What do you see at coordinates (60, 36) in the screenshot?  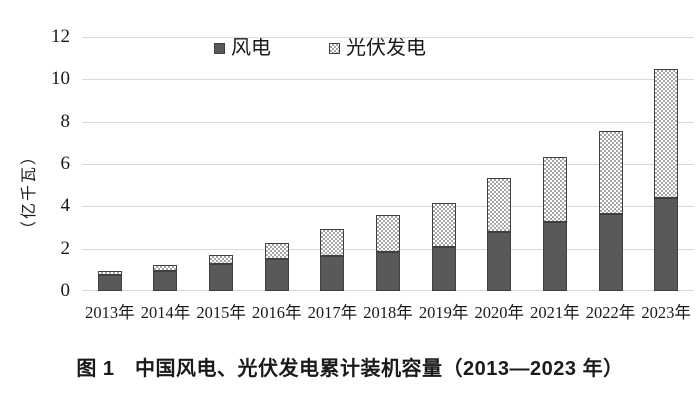 I see `y-tick-label-12: 12` at bounding box center [60, 36].